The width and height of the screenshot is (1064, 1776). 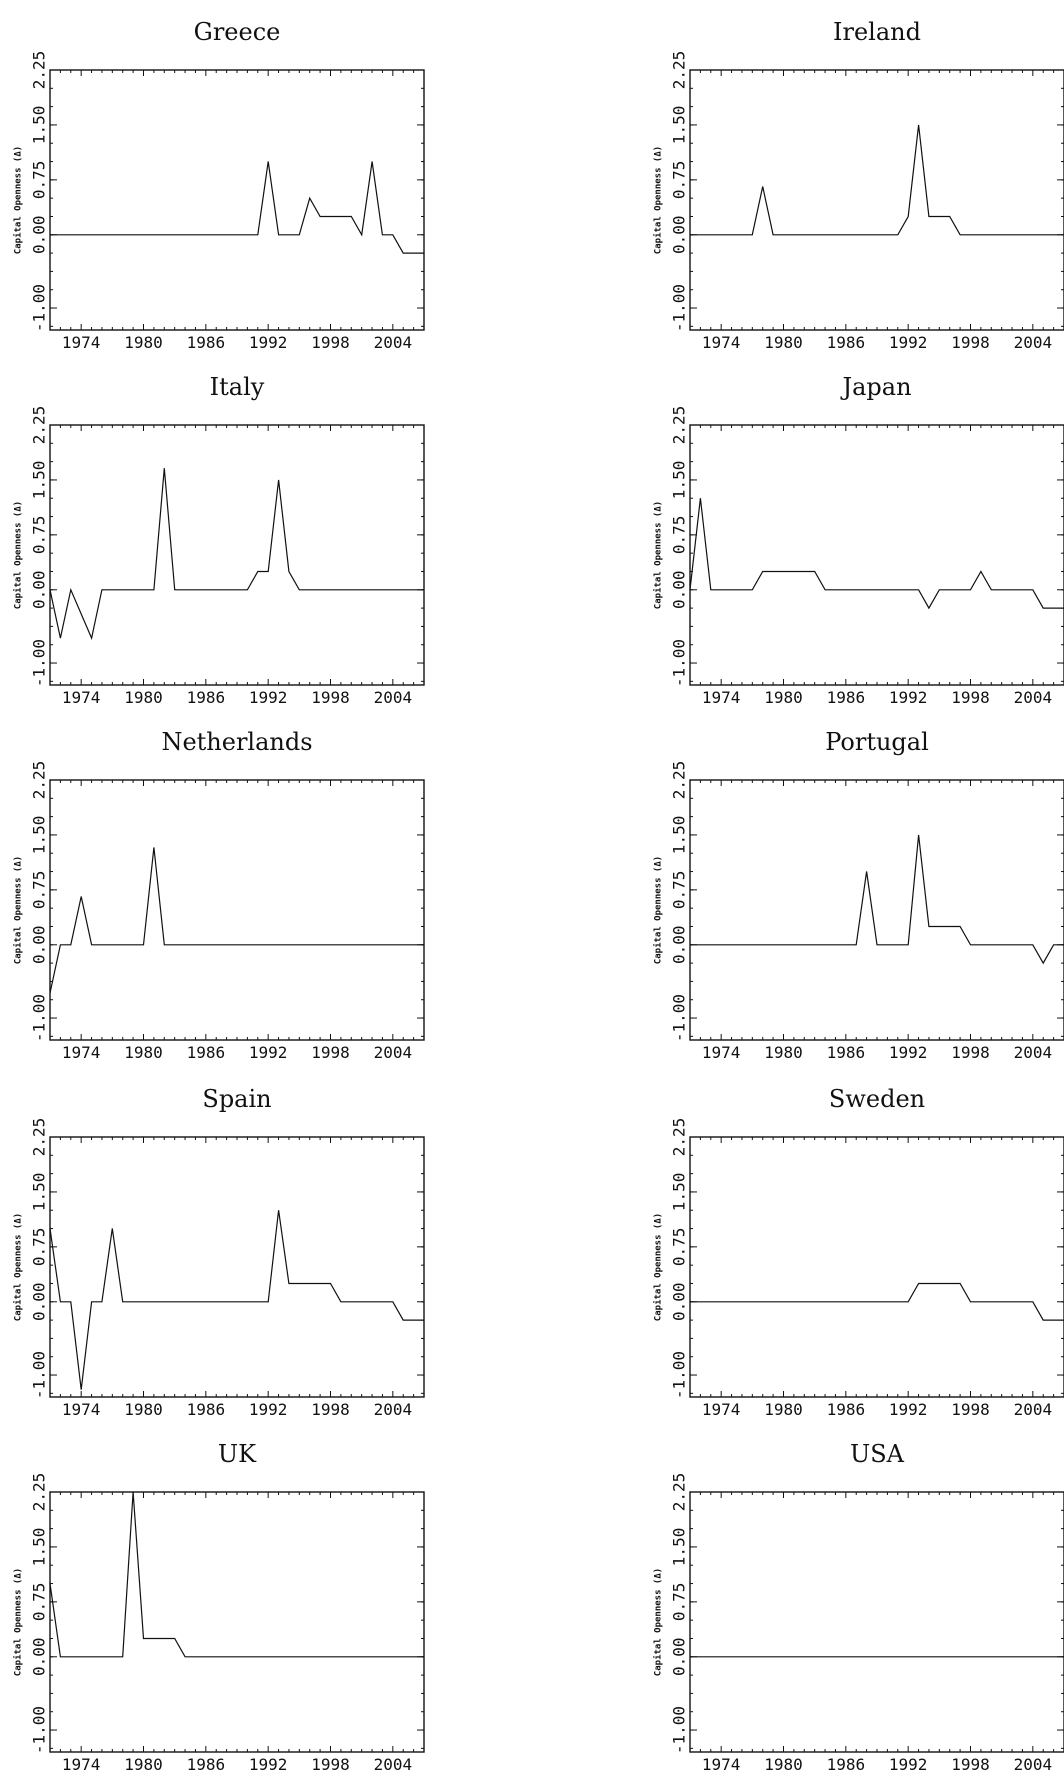 I want to click on chart-title: USA, so click(x=877, y=1454).